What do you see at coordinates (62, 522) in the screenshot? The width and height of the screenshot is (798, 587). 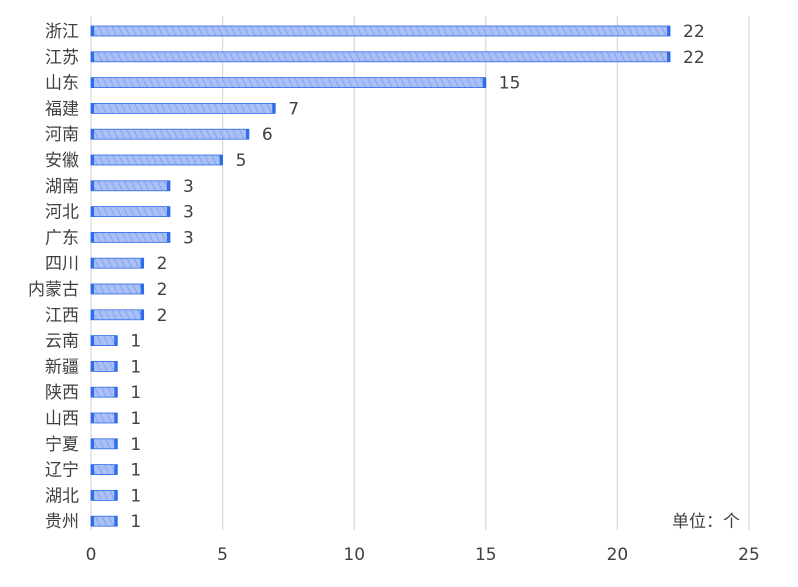 I see `category-label: 贵州` at bounding box center [62, 522].